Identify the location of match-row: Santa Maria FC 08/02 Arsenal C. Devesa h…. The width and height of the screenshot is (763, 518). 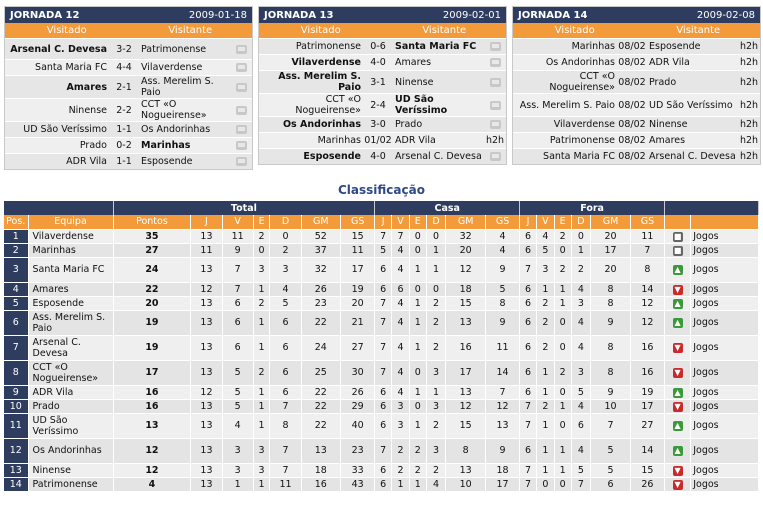
(636, 156).